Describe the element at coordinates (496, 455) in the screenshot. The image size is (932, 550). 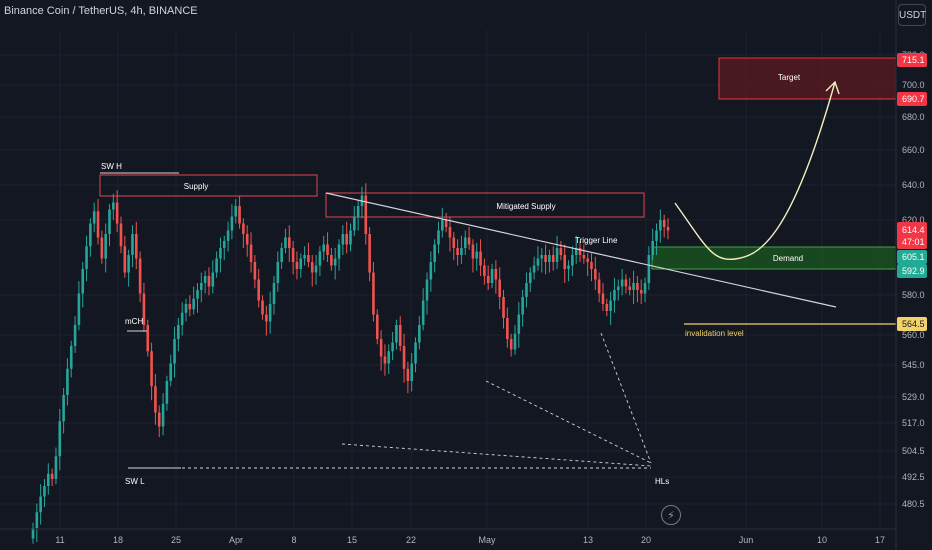
I see `higher-lows-line-b` at that location.